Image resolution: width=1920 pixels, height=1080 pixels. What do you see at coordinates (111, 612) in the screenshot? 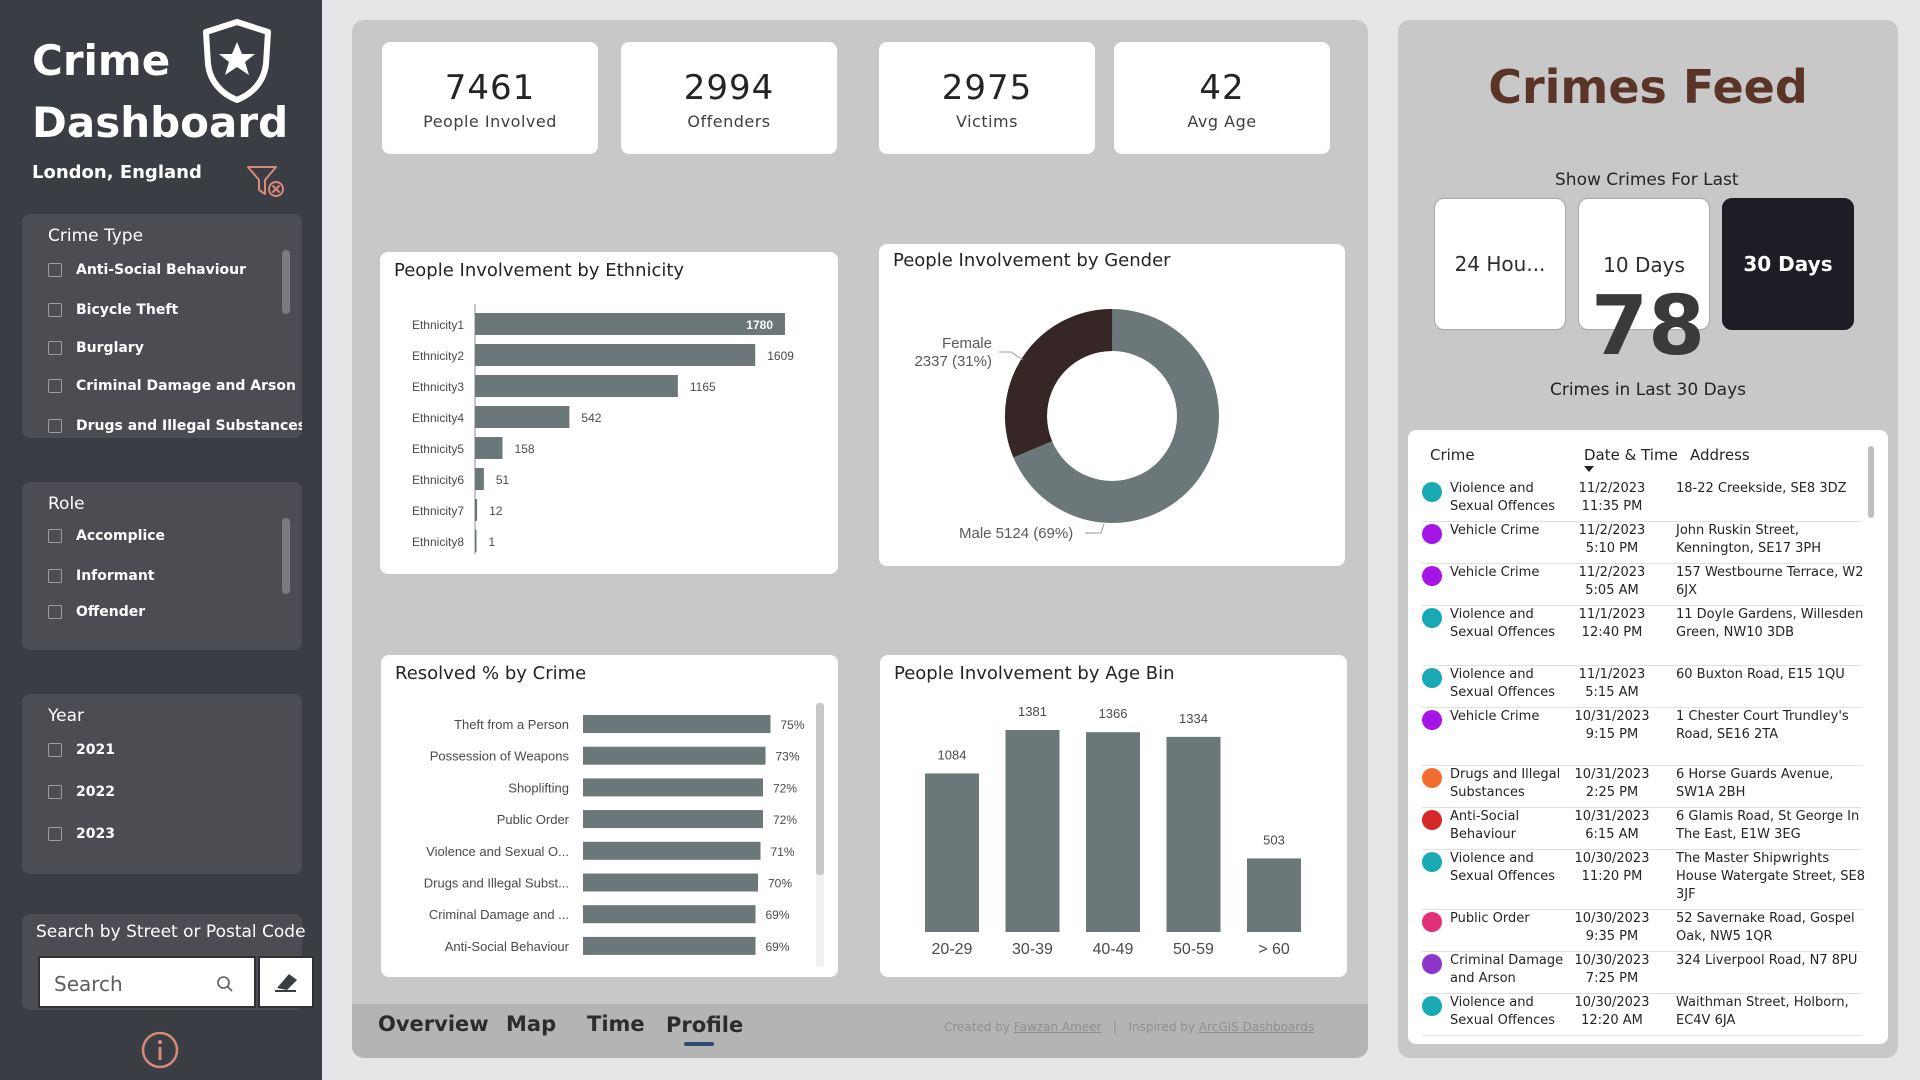
I see `option-label: Offender` at bounding box center [111, 612].